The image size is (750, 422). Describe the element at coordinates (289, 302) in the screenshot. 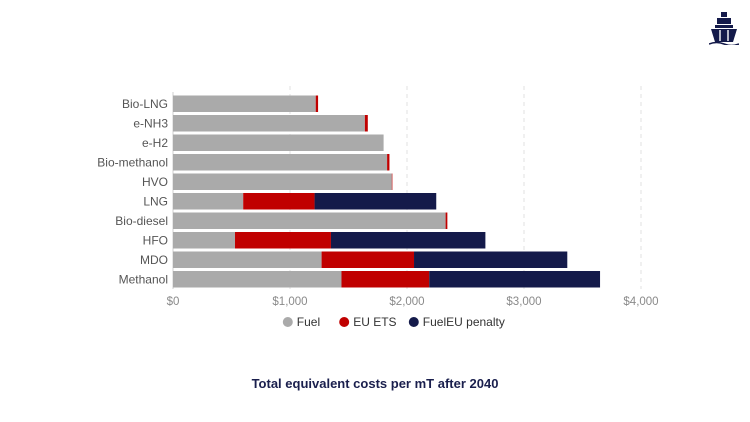

I see `x-tick-label: $1,000` at that location.